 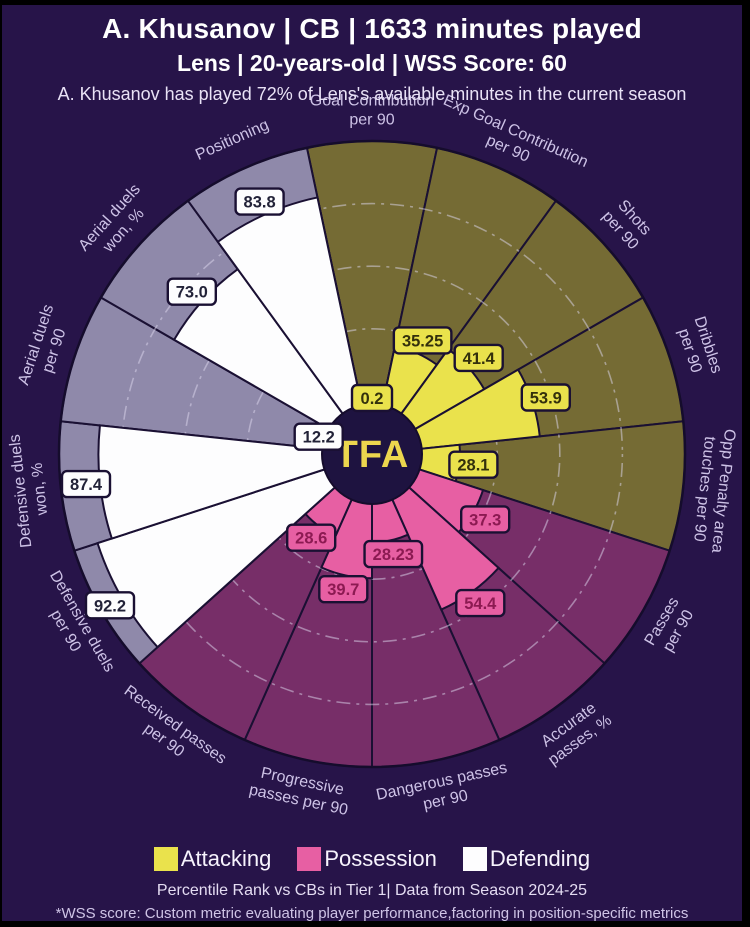 I want to click on value-label-13: 73.0, so click(x=192, y=291).